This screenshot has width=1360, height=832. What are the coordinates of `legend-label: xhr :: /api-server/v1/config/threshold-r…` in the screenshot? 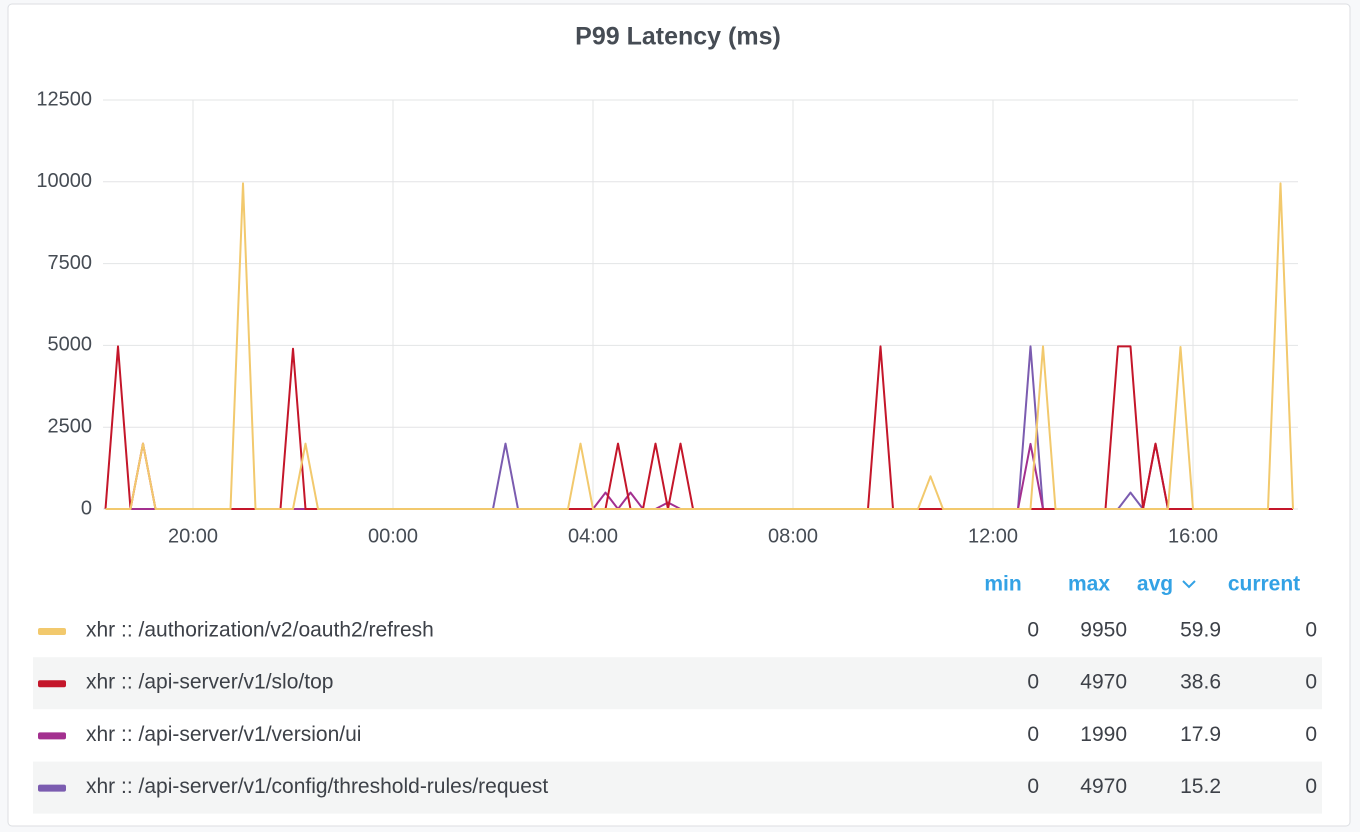 It's located at (317, 786).